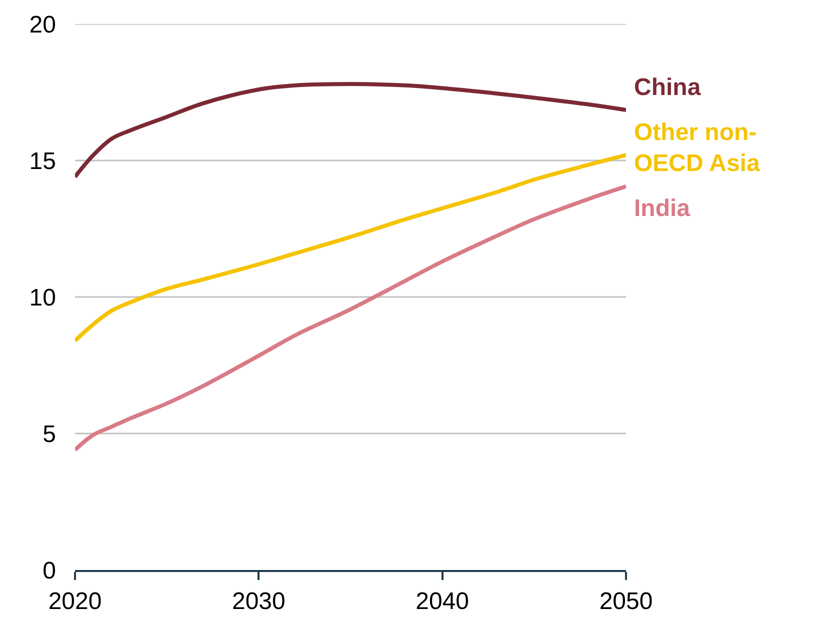 This screenshot has height=622, width=817. What do you see at coordinates (626, 601) in the screenshot?
I see `x-tick-label: 2050` at bounding box center [626, 601].